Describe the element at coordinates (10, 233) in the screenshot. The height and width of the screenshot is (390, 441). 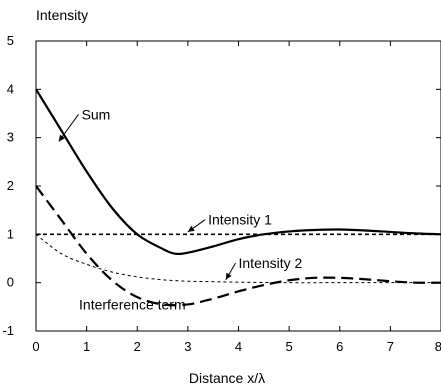
I see `y-tick-label: 1` at that location.